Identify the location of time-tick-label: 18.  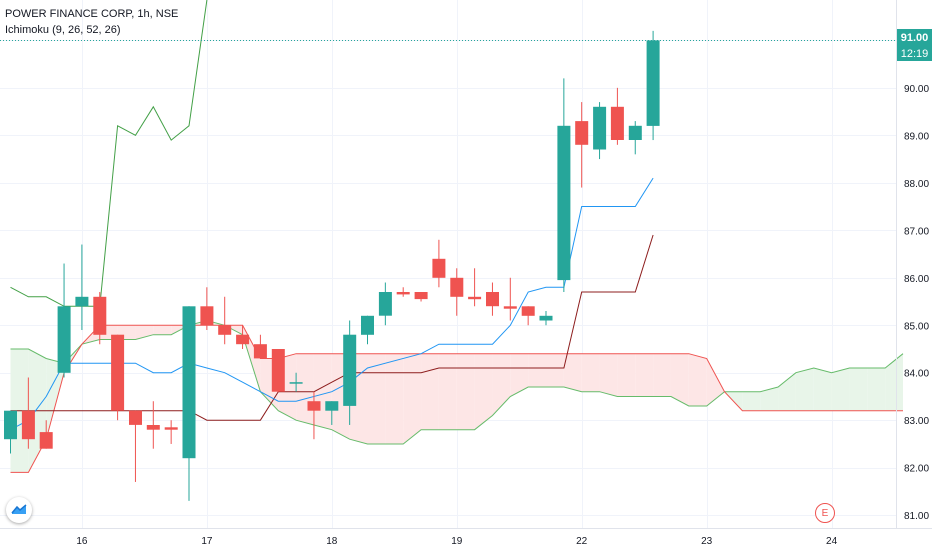
(332, 541).